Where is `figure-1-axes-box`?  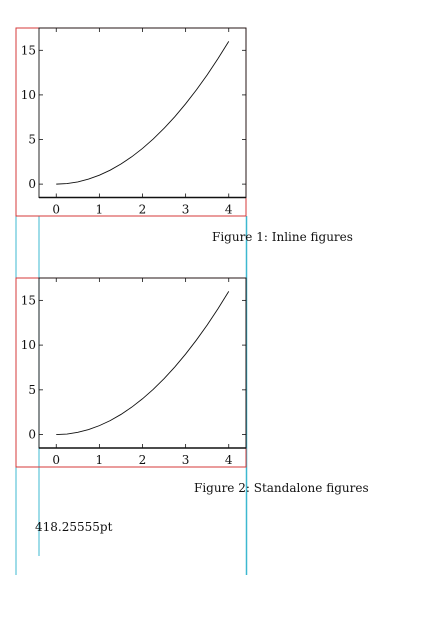 figure-1-axes-box is located at coordinates (142, 112).